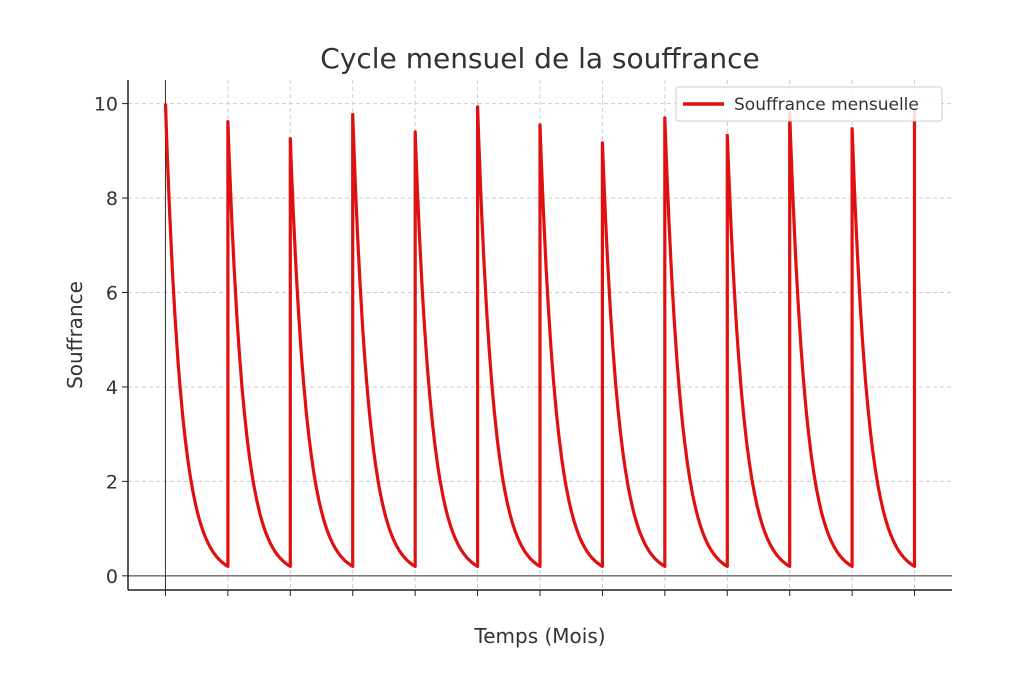 This screenshot has height=680, width=1024. I want to click on legend-label: Souffrance mensuelle, so click(826, 105).